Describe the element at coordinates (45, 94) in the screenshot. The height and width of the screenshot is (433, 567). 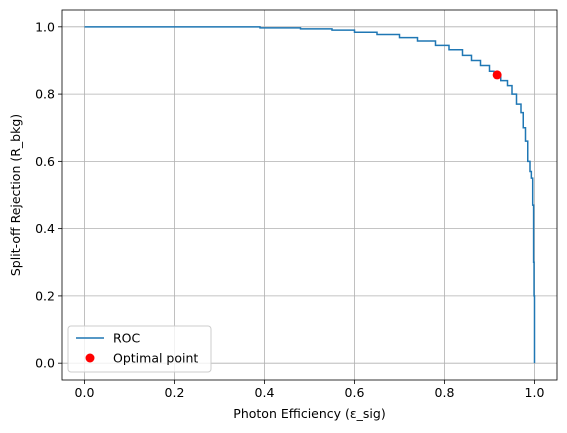
I see `y-tick-label: 0.8` at that location.